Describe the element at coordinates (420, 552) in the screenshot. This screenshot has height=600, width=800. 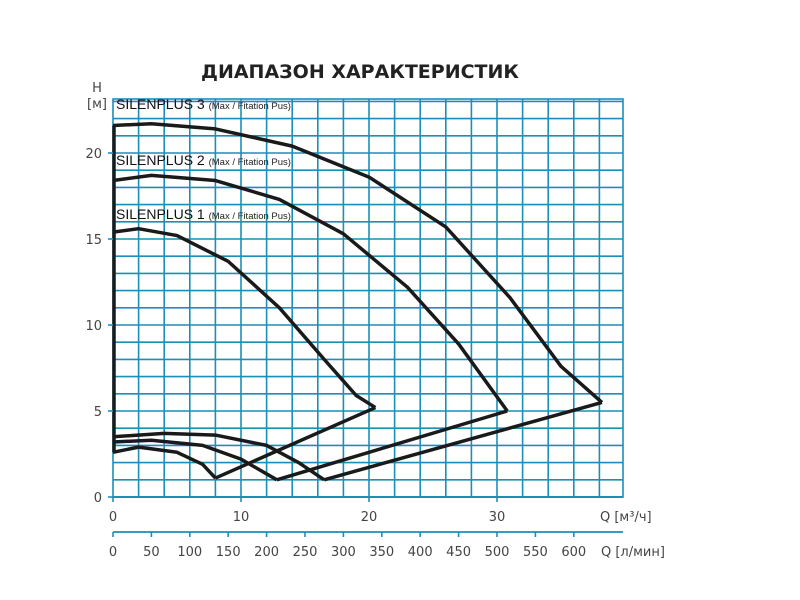
I see `x2-tick-label: 400` at that location.